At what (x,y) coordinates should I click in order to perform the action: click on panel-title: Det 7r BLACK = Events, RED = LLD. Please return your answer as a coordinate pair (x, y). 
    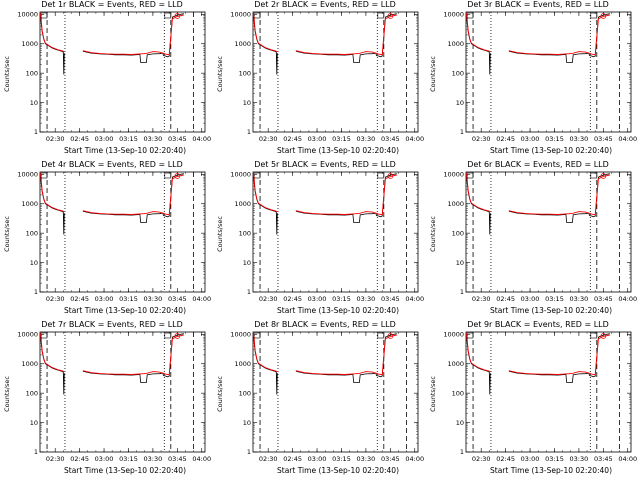
    Looking at the image, I should click on (112, 324).